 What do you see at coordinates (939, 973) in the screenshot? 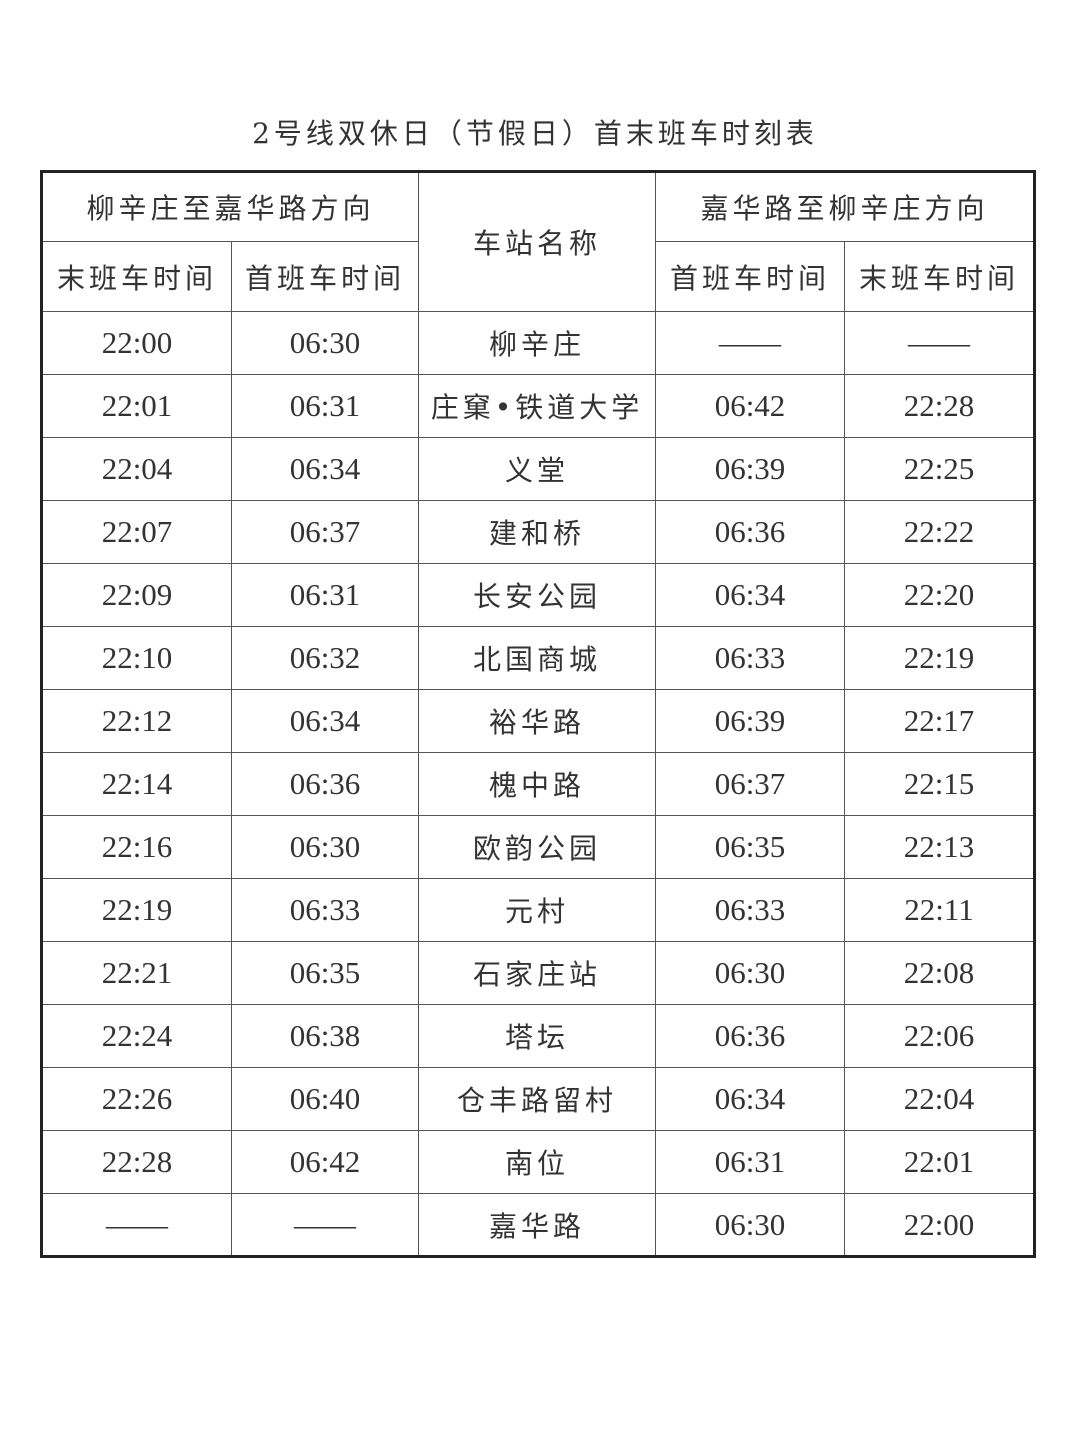
I see `last-train-b: 22:08` at bounding box center [939, 973].